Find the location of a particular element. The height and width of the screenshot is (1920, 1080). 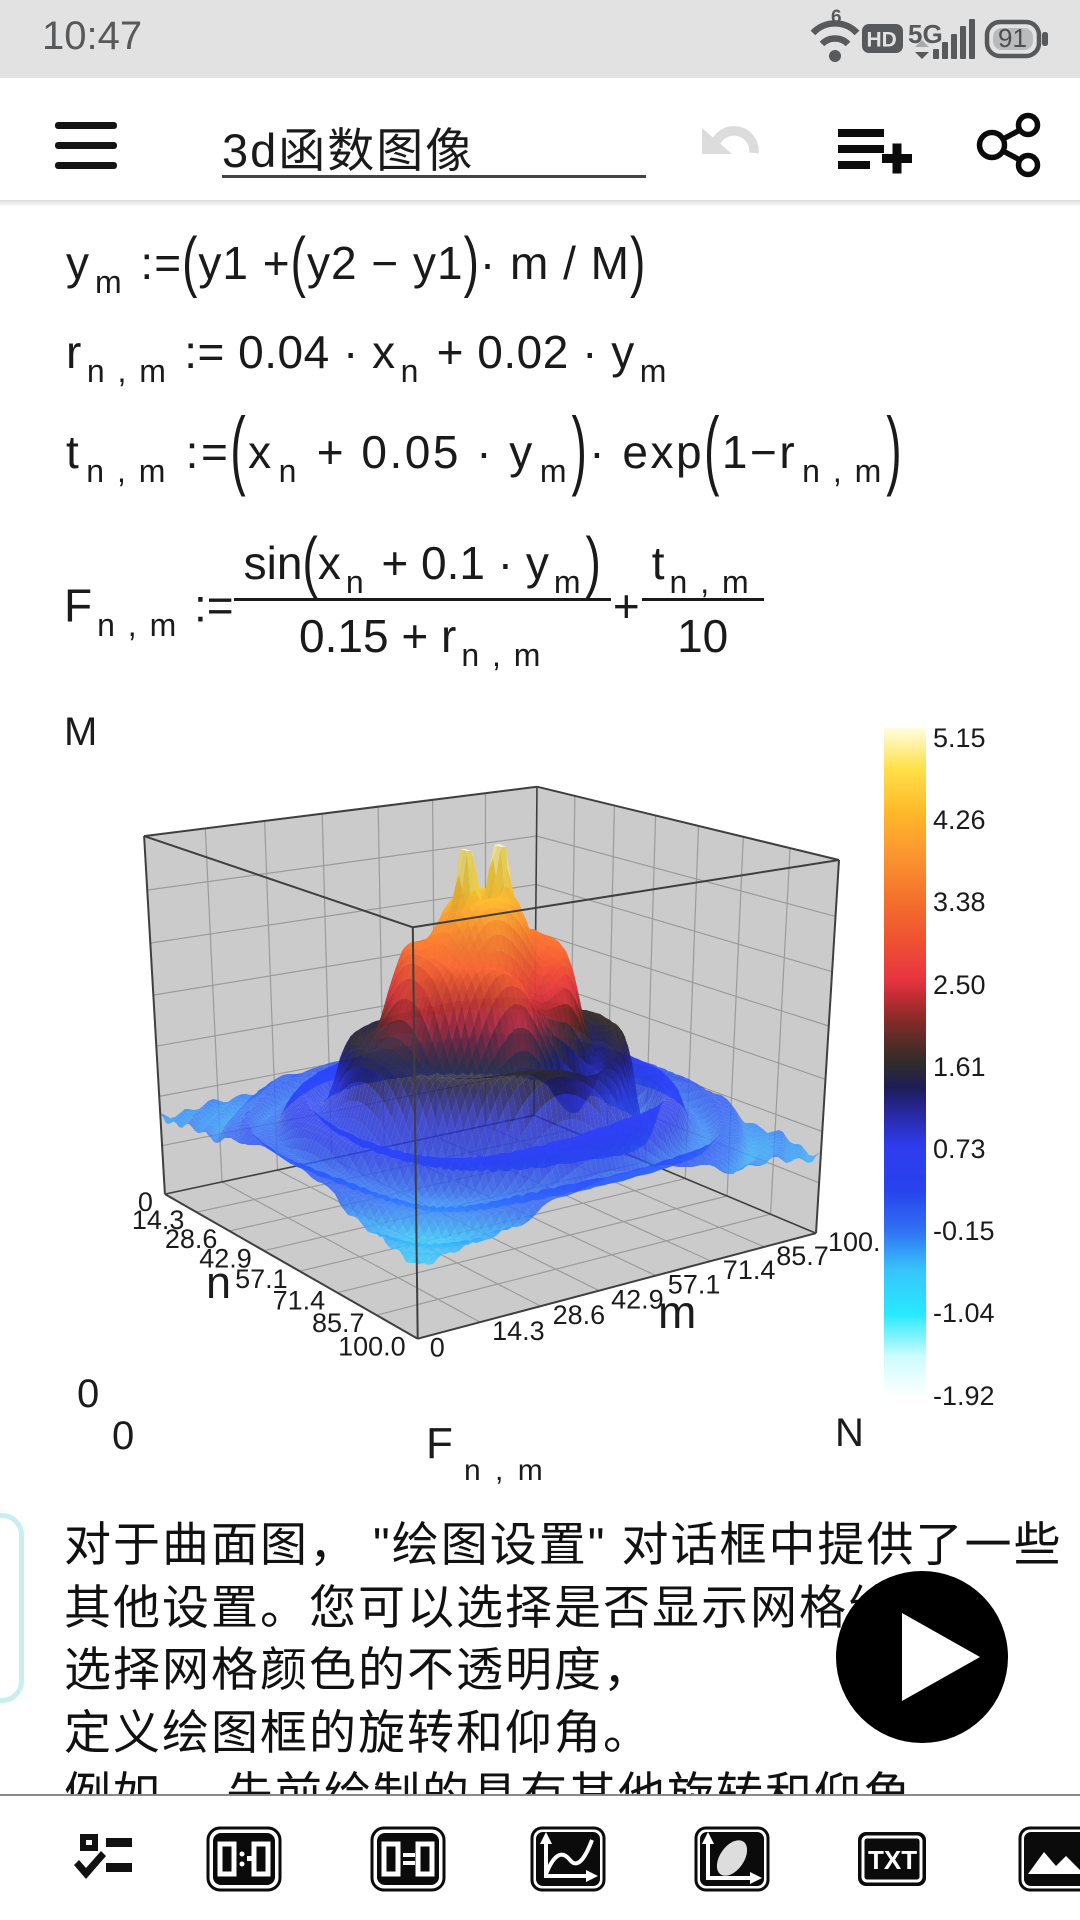

svg-text: M is located at coordinates (80, 732).